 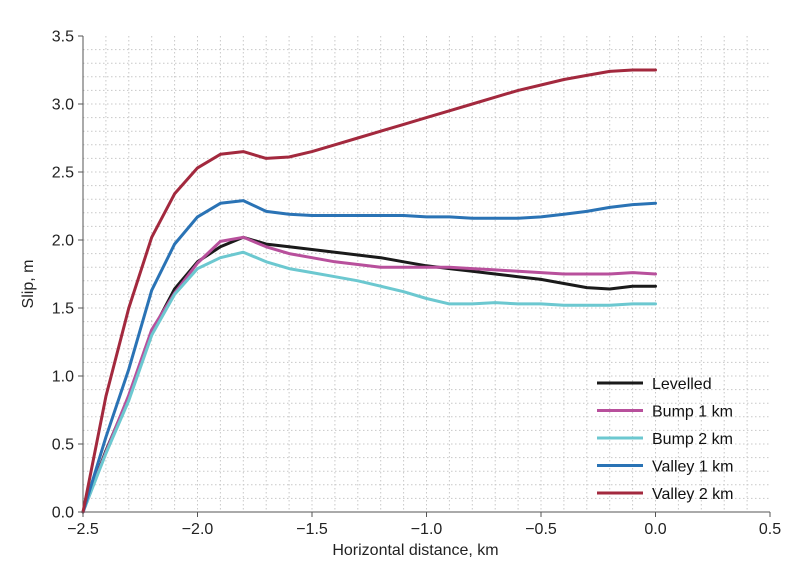 What do you see at coordinates (63, 445) in the screenshot?
I see `y-tick-label: 0.5` at bounding box center [63, 445].